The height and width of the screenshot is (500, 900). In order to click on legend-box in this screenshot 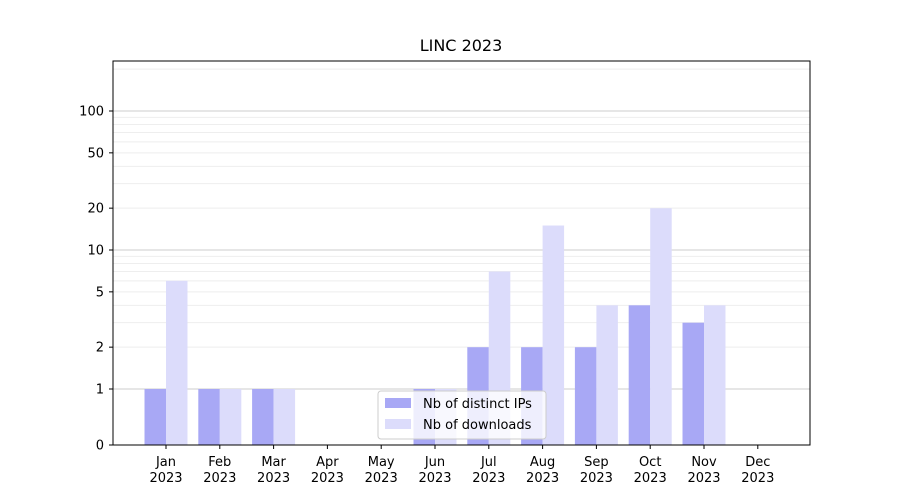, I will do `click(462, 415)`.